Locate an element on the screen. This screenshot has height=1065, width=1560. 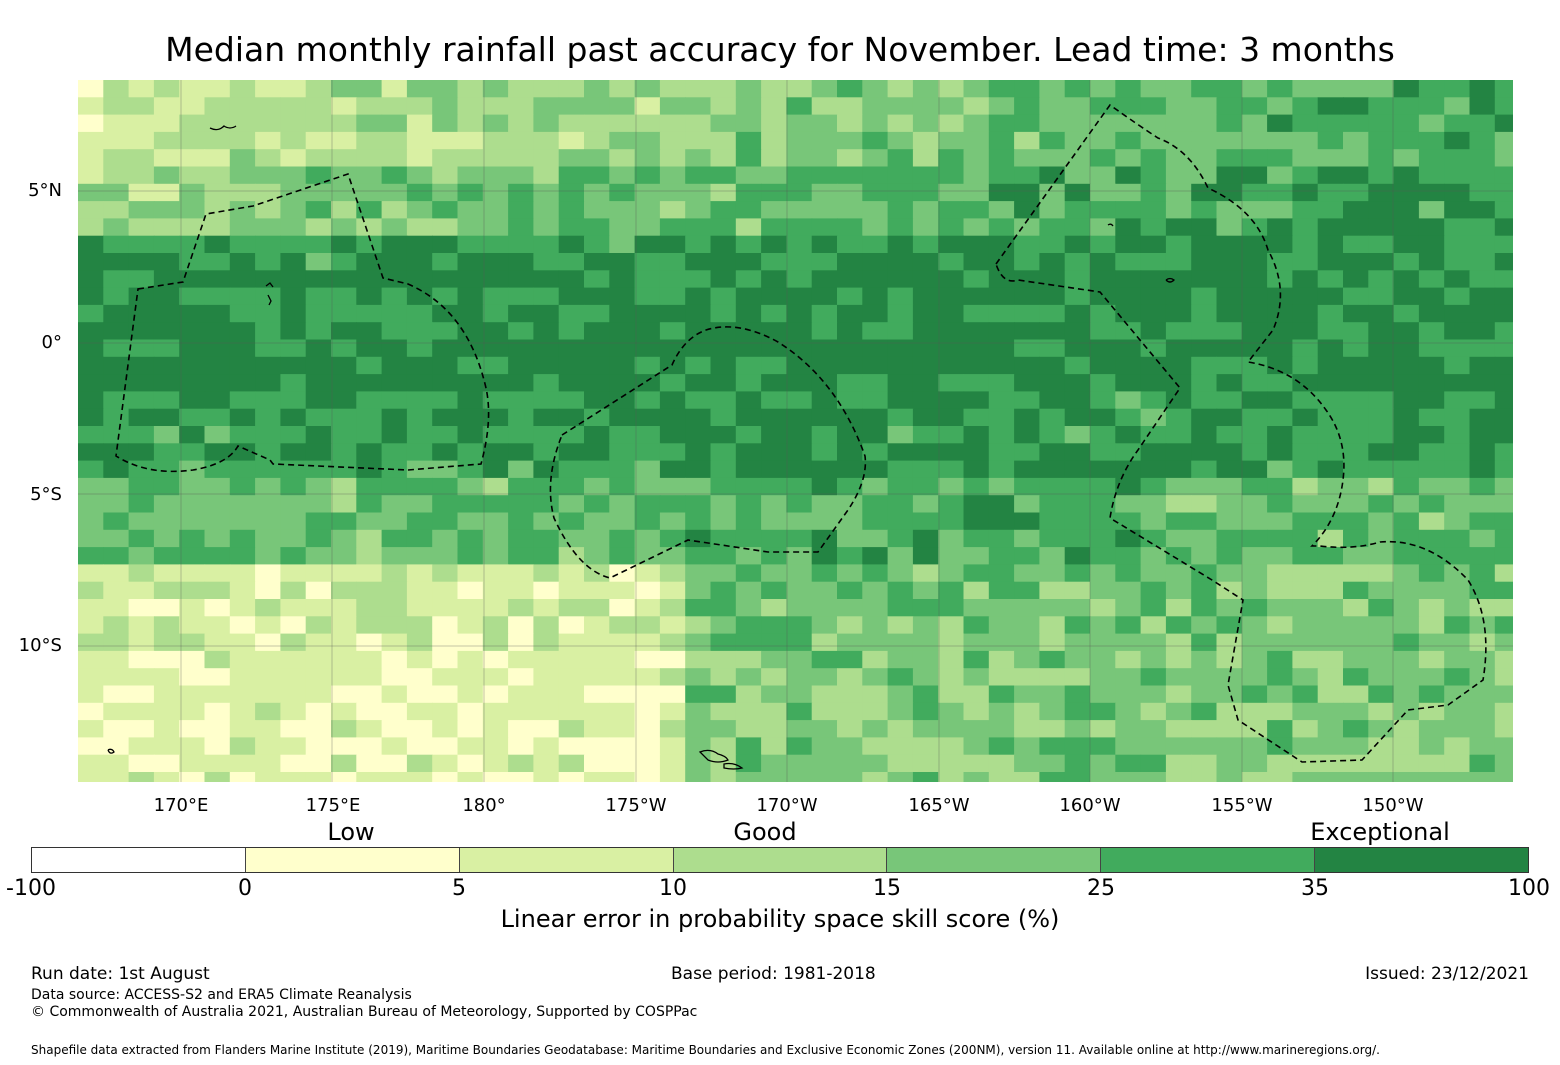
colorbar-tick: 5 is located at coordinates (459, 888).